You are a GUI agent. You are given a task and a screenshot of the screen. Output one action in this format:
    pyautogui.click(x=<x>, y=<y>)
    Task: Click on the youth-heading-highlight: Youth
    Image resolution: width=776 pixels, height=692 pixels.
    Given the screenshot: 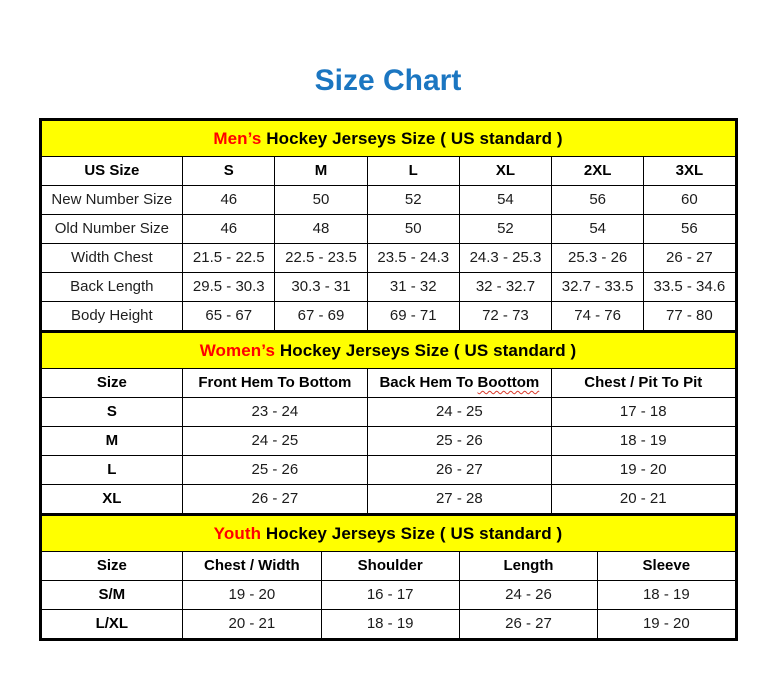 What is the action you would take?
    pyautogui.click(x=237, y=533)
    